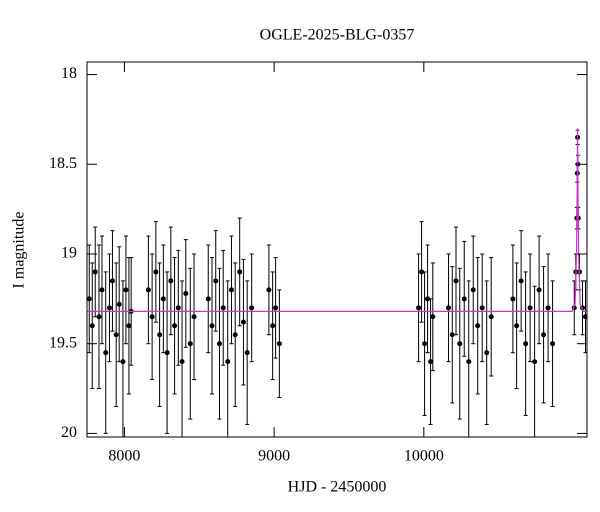  I want to click on y-tick-label: 20, so click(69, 432).